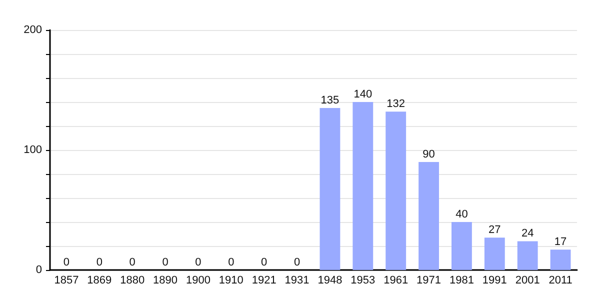 This screenshot has height=300, width=605. What do you see at coordinates (462, 214) in the screenshot?
I see `data-label: 40` at bounding box center [462, 214].